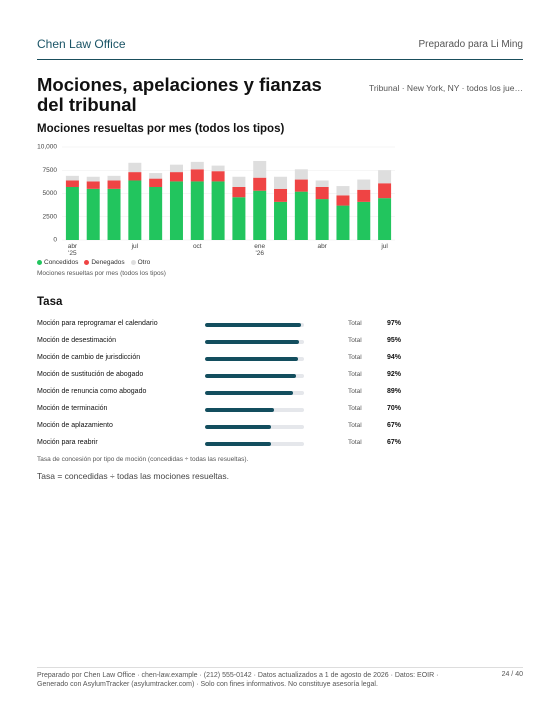 The image size is (560, 725). What do you see at coordinates (394, 357) in the screenshot?
I see `rate-value: 94%` at bounding box center [394, 357].